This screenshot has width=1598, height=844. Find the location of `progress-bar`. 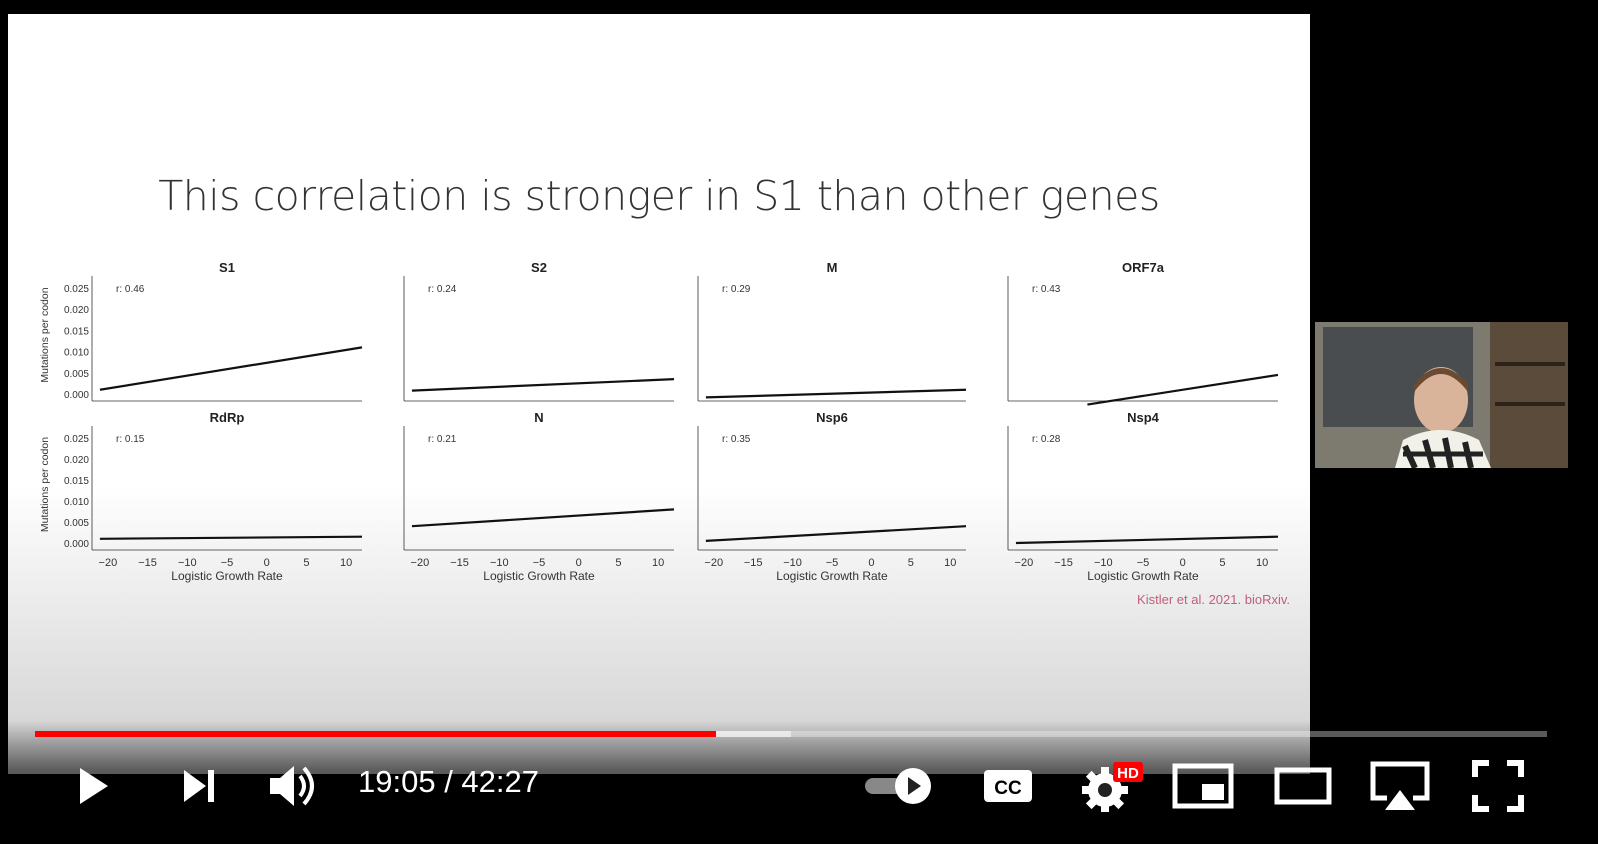

progress-bar is located at coordinates (791, 734).